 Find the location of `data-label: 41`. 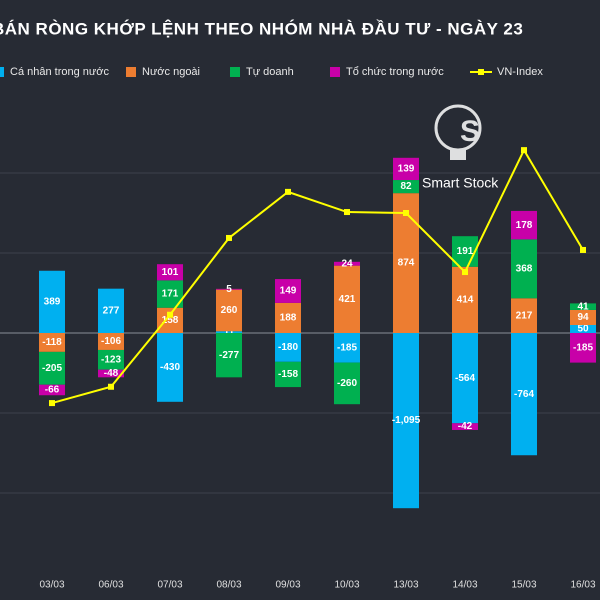

data-label: 41 is located at coordinates (583, 306).